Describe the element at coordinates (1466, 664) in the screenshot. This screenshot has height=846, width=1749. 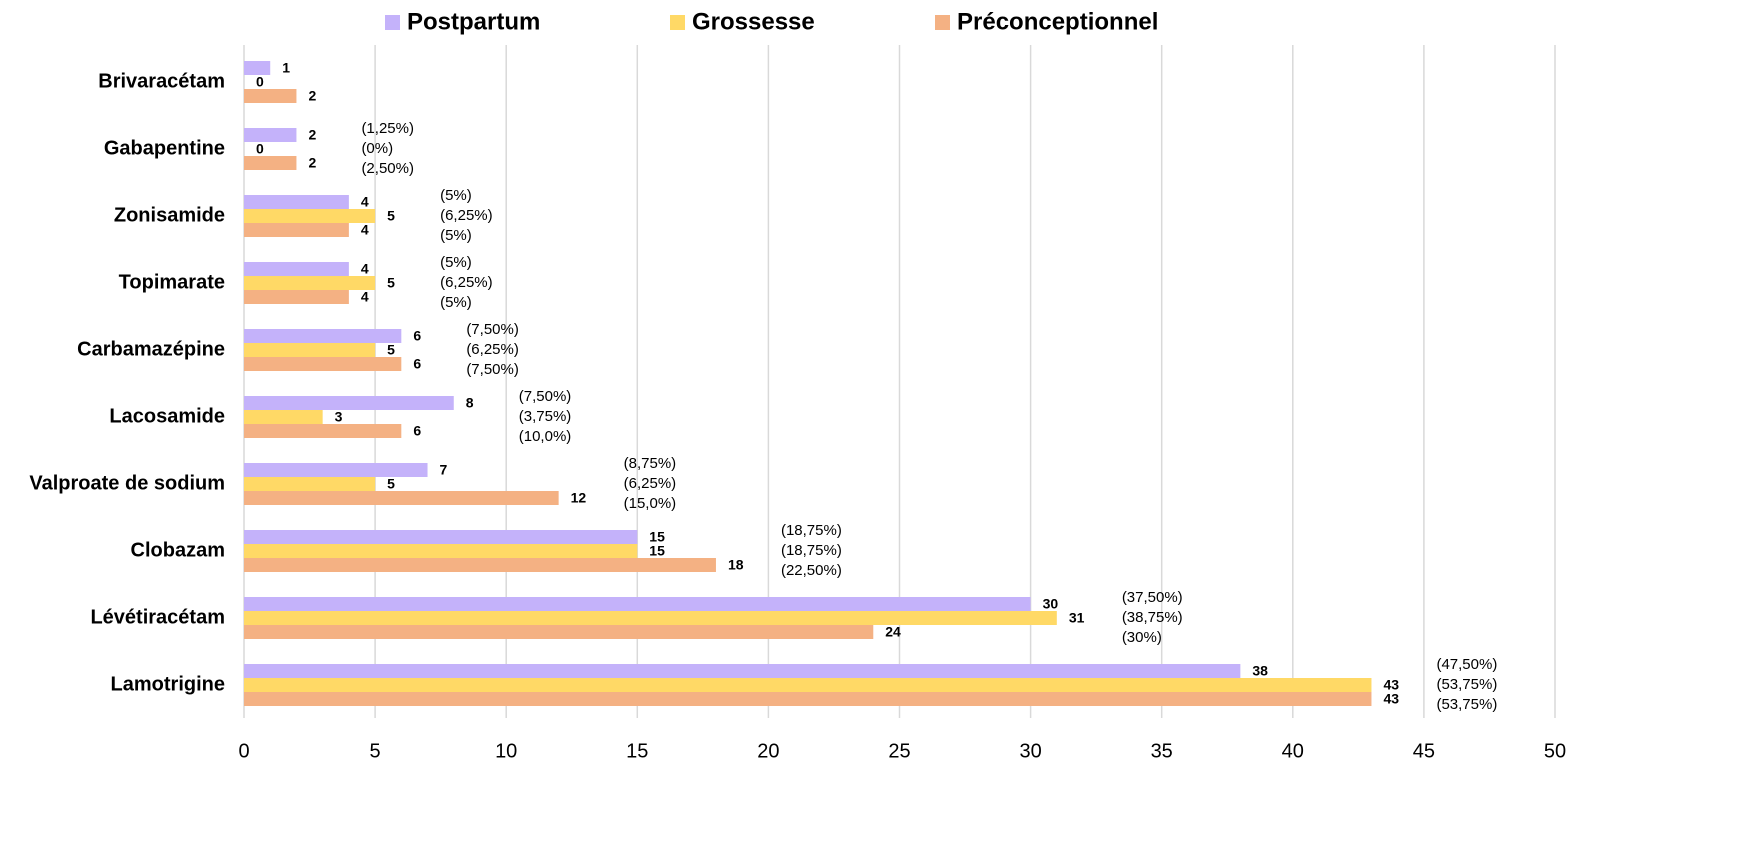
I see `percent-label: (47,50%)` at that location.